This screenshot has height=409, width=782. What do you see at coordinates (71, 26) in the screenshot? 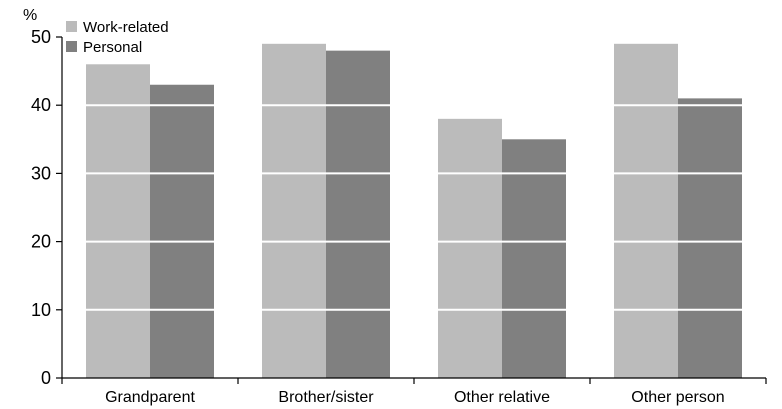
I see `legend-swatch-work-related` at bounding box center [71, 26].